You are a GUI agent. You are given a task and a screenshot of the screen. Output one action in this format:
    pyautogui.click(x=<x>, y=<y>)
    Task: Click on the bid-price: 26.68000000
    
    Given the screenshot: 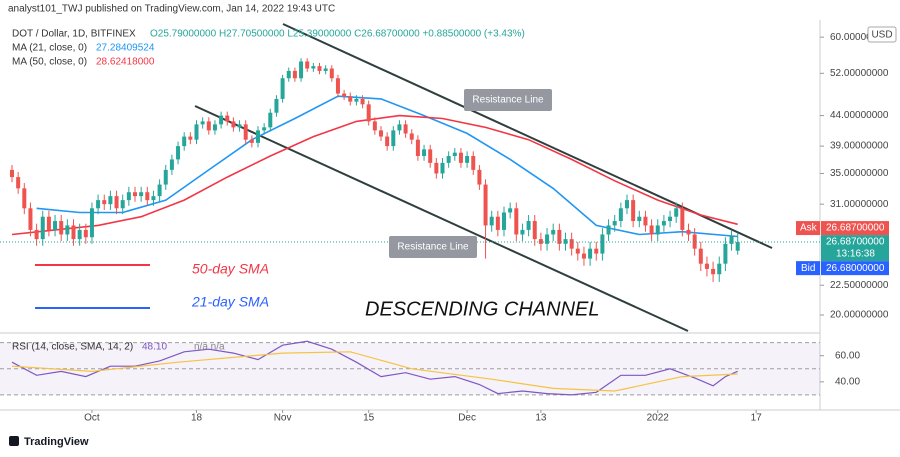 What is the action you would take?
    pyautogui.click(x=855, y=268)
    